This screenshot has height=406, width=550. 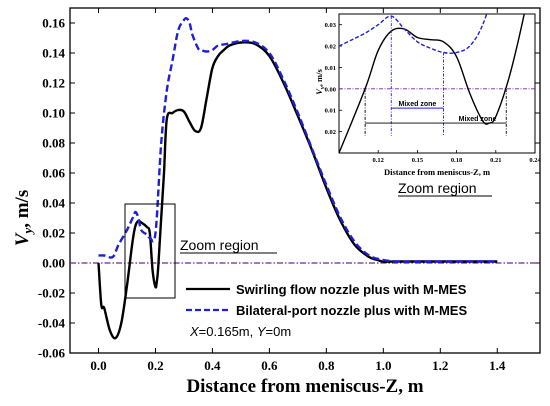 I want to click on zoom-box, so click(x=150, y=251).